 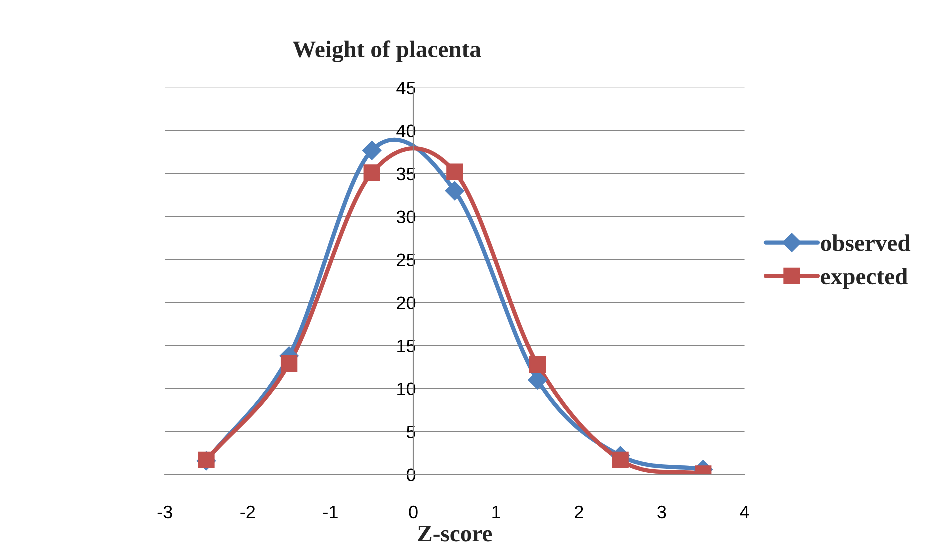 I want to click on x-tick-label: -1, so click(x=330, y=512).